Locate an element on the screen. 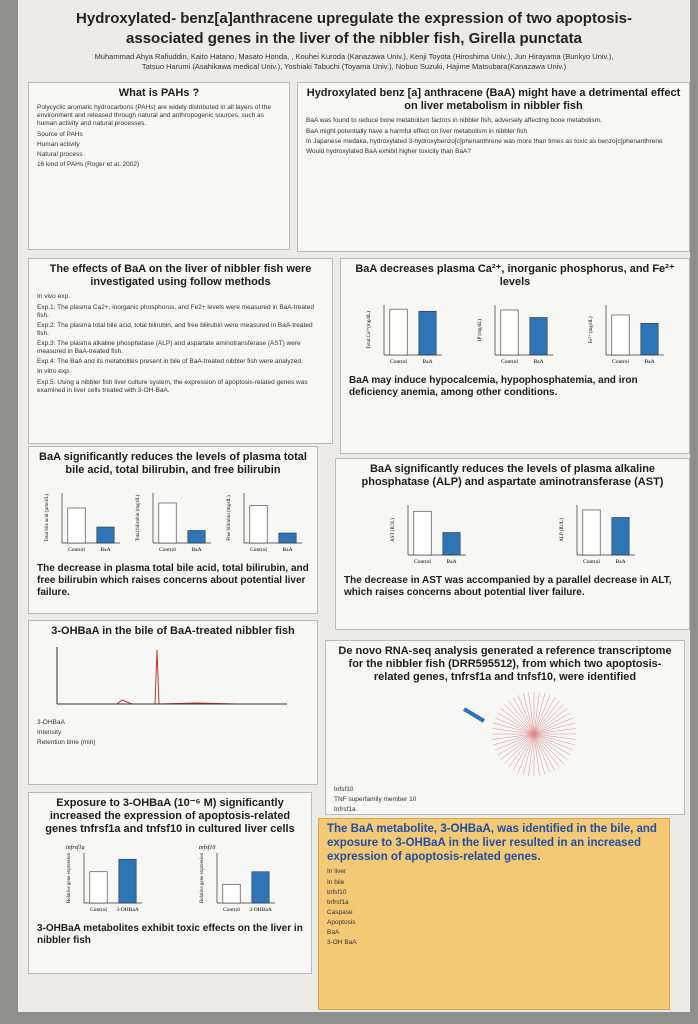 This screenshot has height=1024, width=698. mini-chart: ALP (IU/L) Control BaA is located at coordinates (597, 535).